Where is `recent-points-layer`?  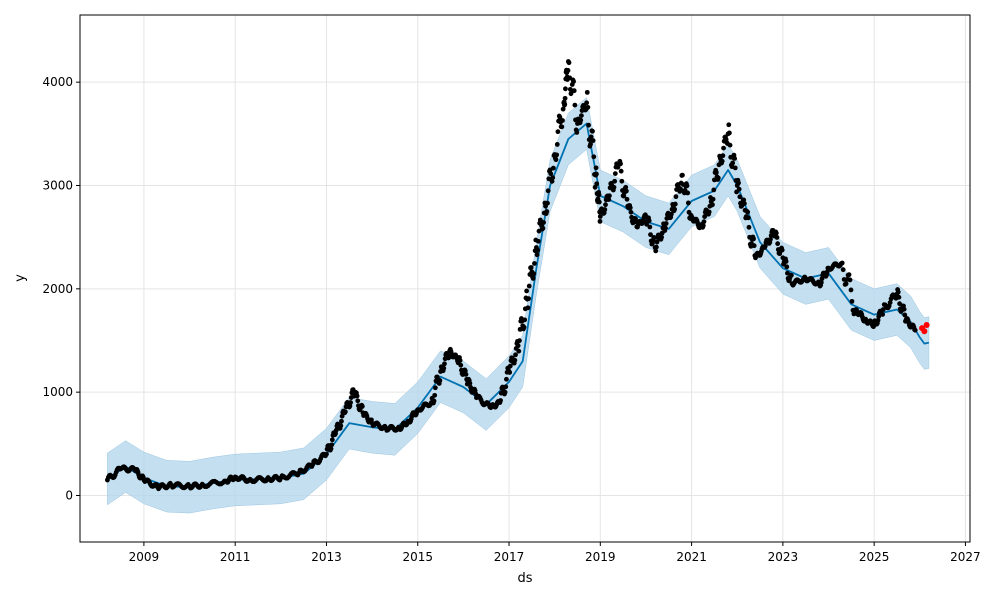
recent-points-layer is located at coordinates (924, 328).